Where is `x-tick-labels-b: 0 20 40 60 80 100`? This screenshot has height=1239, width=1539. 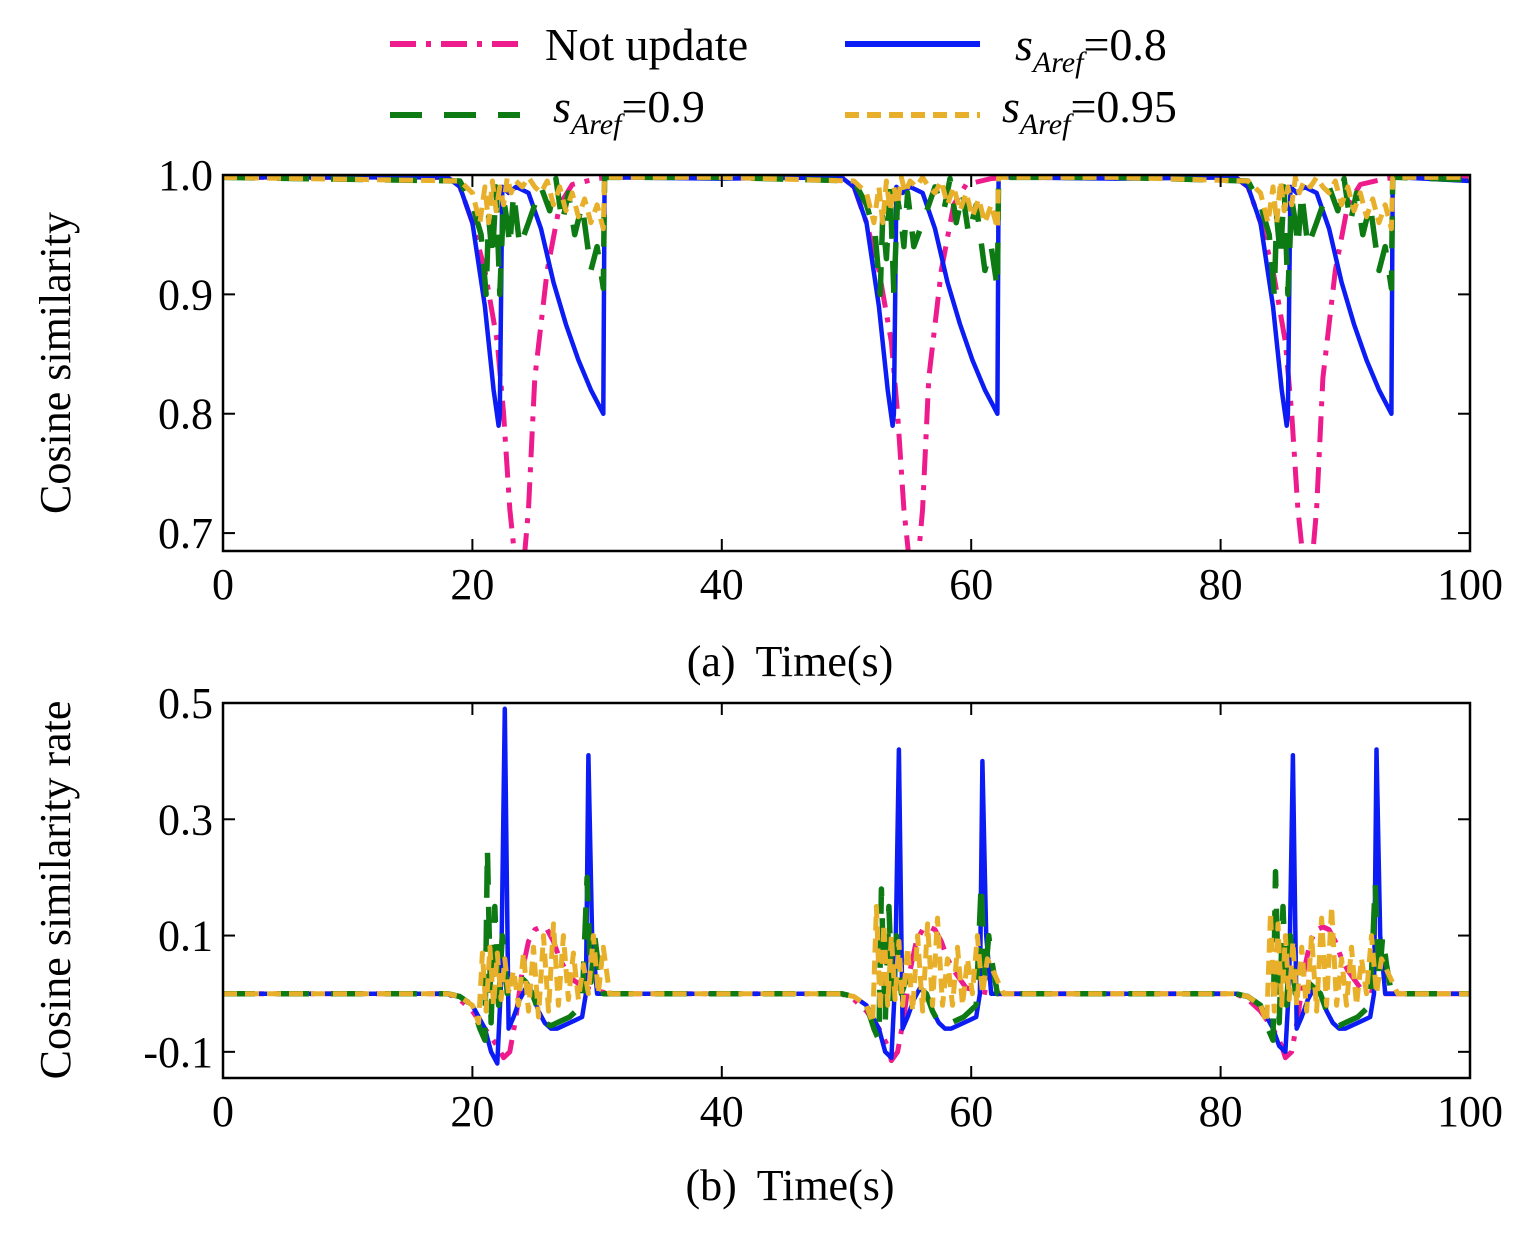
x-tick-labels-b: 0 20 40 60 80 100 is located at coordinates (857, 1111).